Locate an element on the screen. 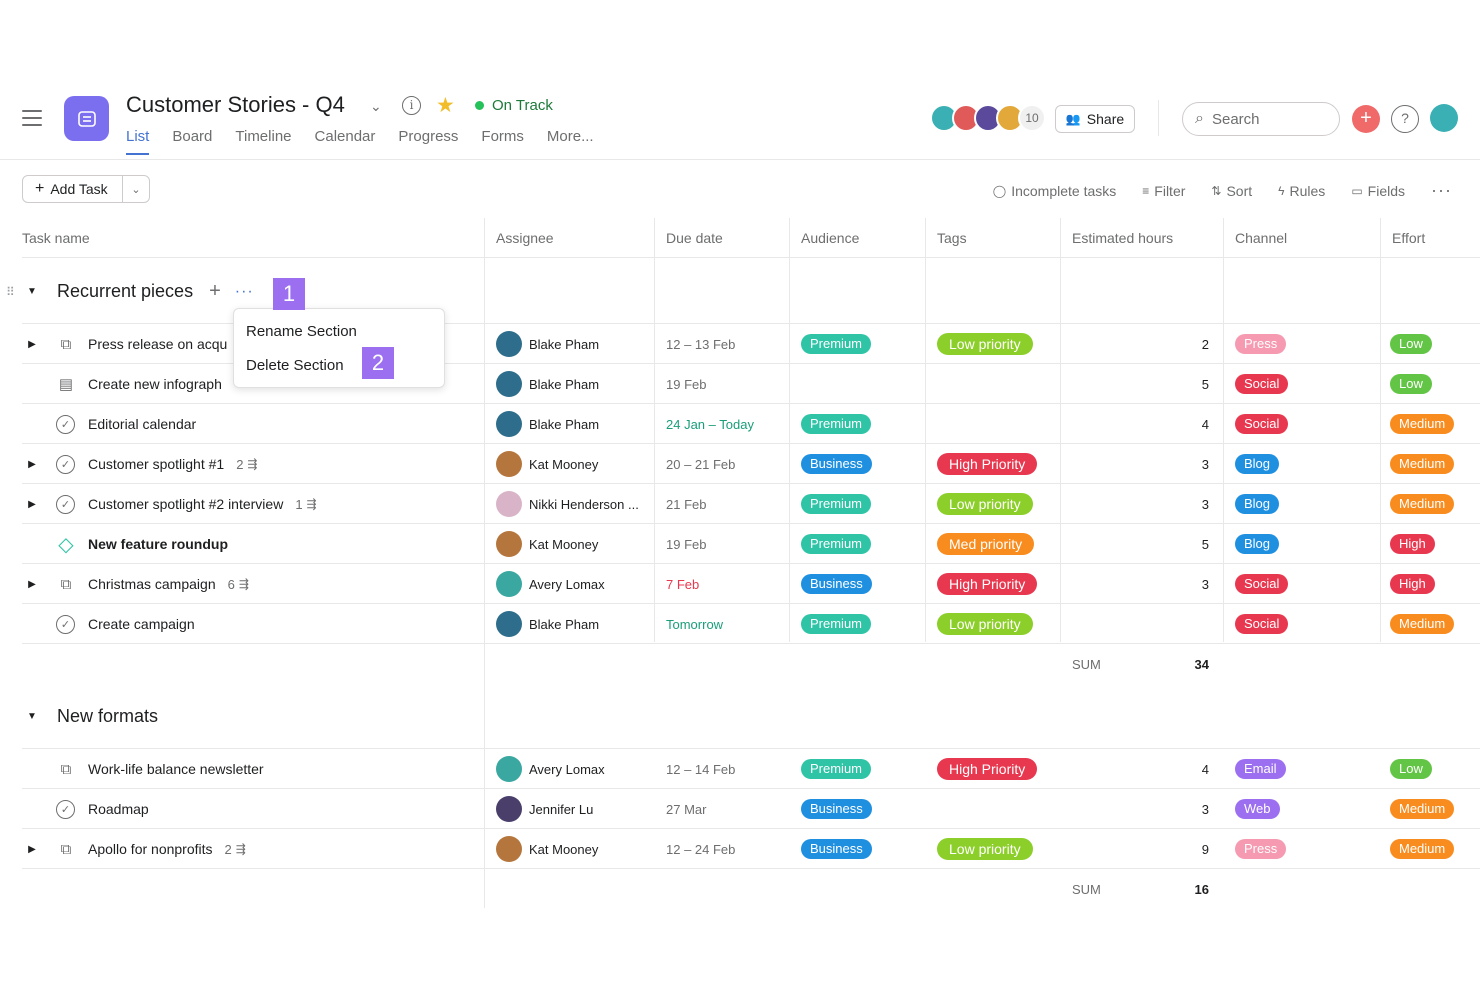 The width and height of the screenshot is (1480, 987). effort-cell: High is located at coordinates (1435, 584).